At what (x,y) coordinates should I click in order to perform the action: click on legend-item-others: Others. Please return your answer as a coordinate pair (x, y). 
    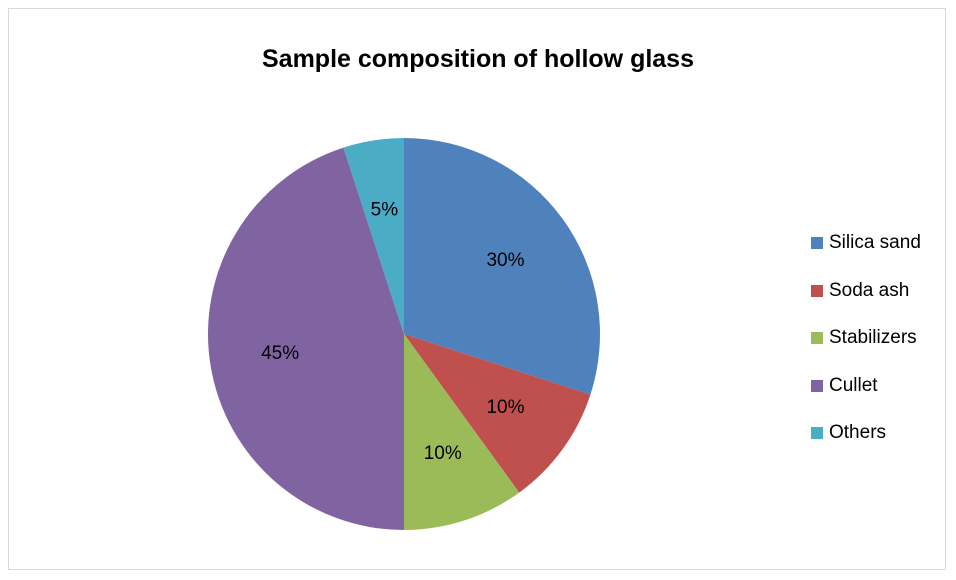
    Looking at the image, I should click on (866, 433).